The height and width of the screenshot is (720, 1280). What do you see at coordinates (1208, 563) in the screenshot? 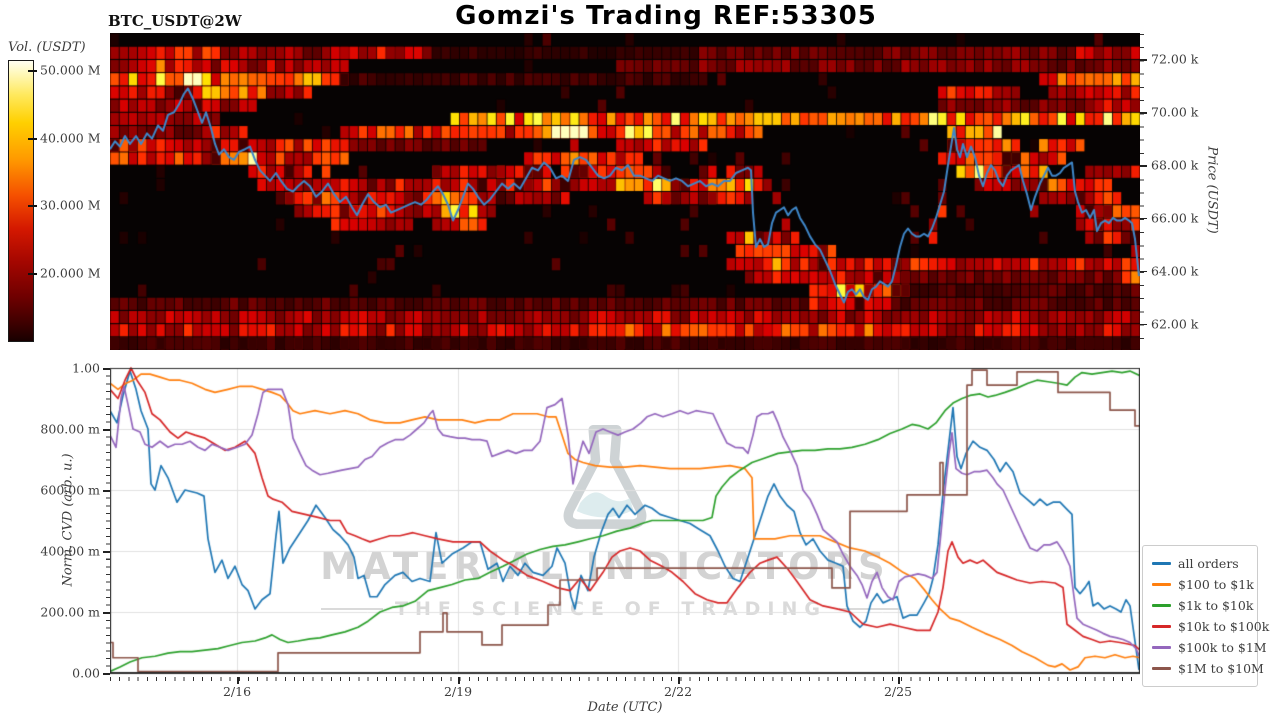
I see `legend-label: all orders` at bounding box center [1208, 563].